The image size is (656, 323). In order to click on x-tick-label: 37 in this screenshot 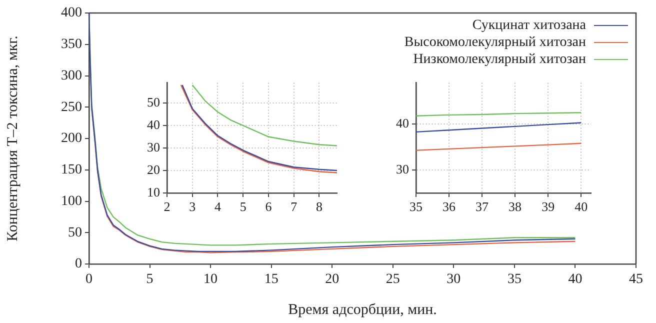, I will do `click(483, 206)`.